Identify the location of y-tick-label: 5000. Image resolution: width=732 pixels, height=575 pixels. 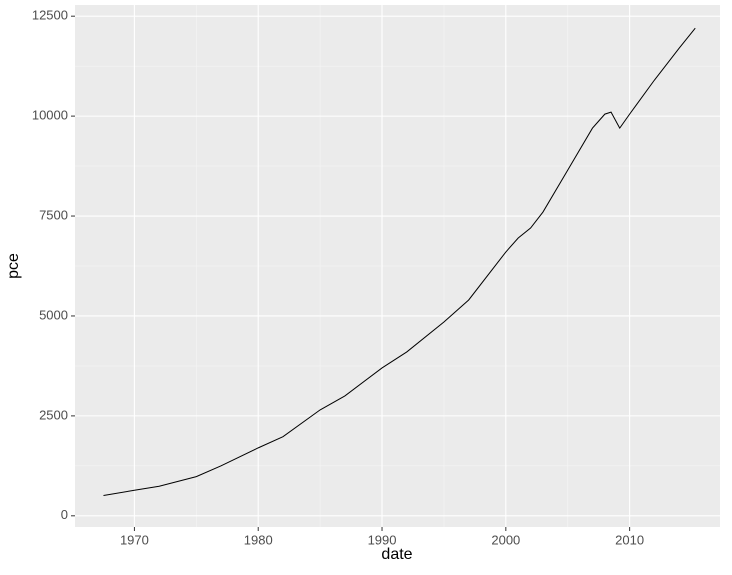
(53, 314).